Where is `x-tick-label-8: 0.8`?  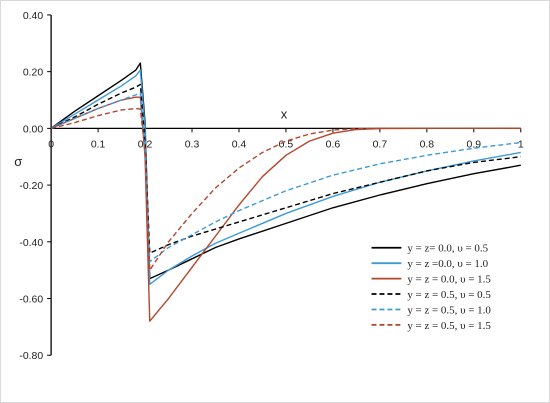 x-tick-label-8: 0.8 is located at coordinates (427, 144).